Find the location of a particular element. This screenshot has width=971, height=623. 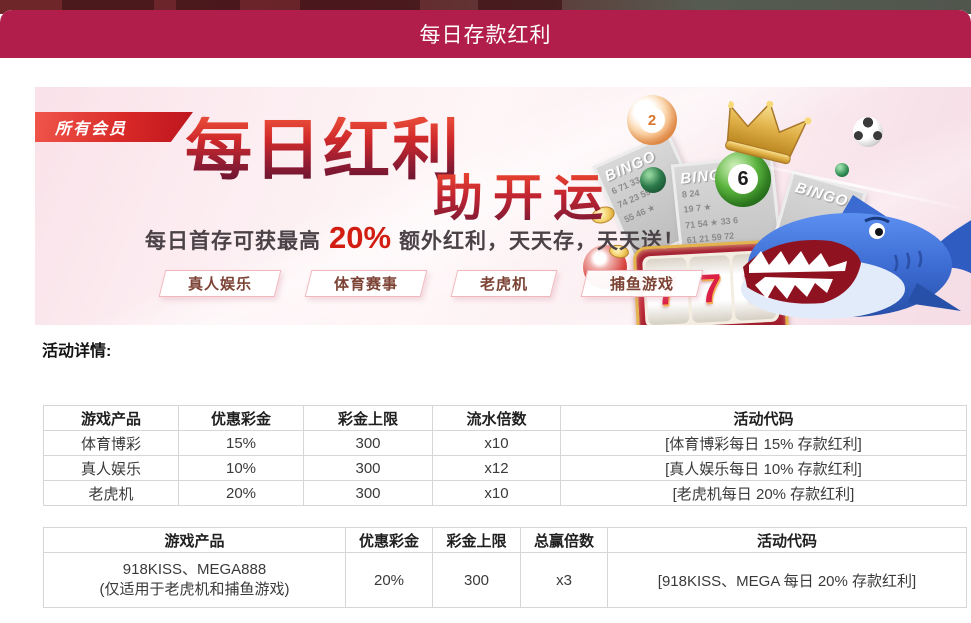

banner-subtitle: 助开运 is located at coordinates (523, 198).